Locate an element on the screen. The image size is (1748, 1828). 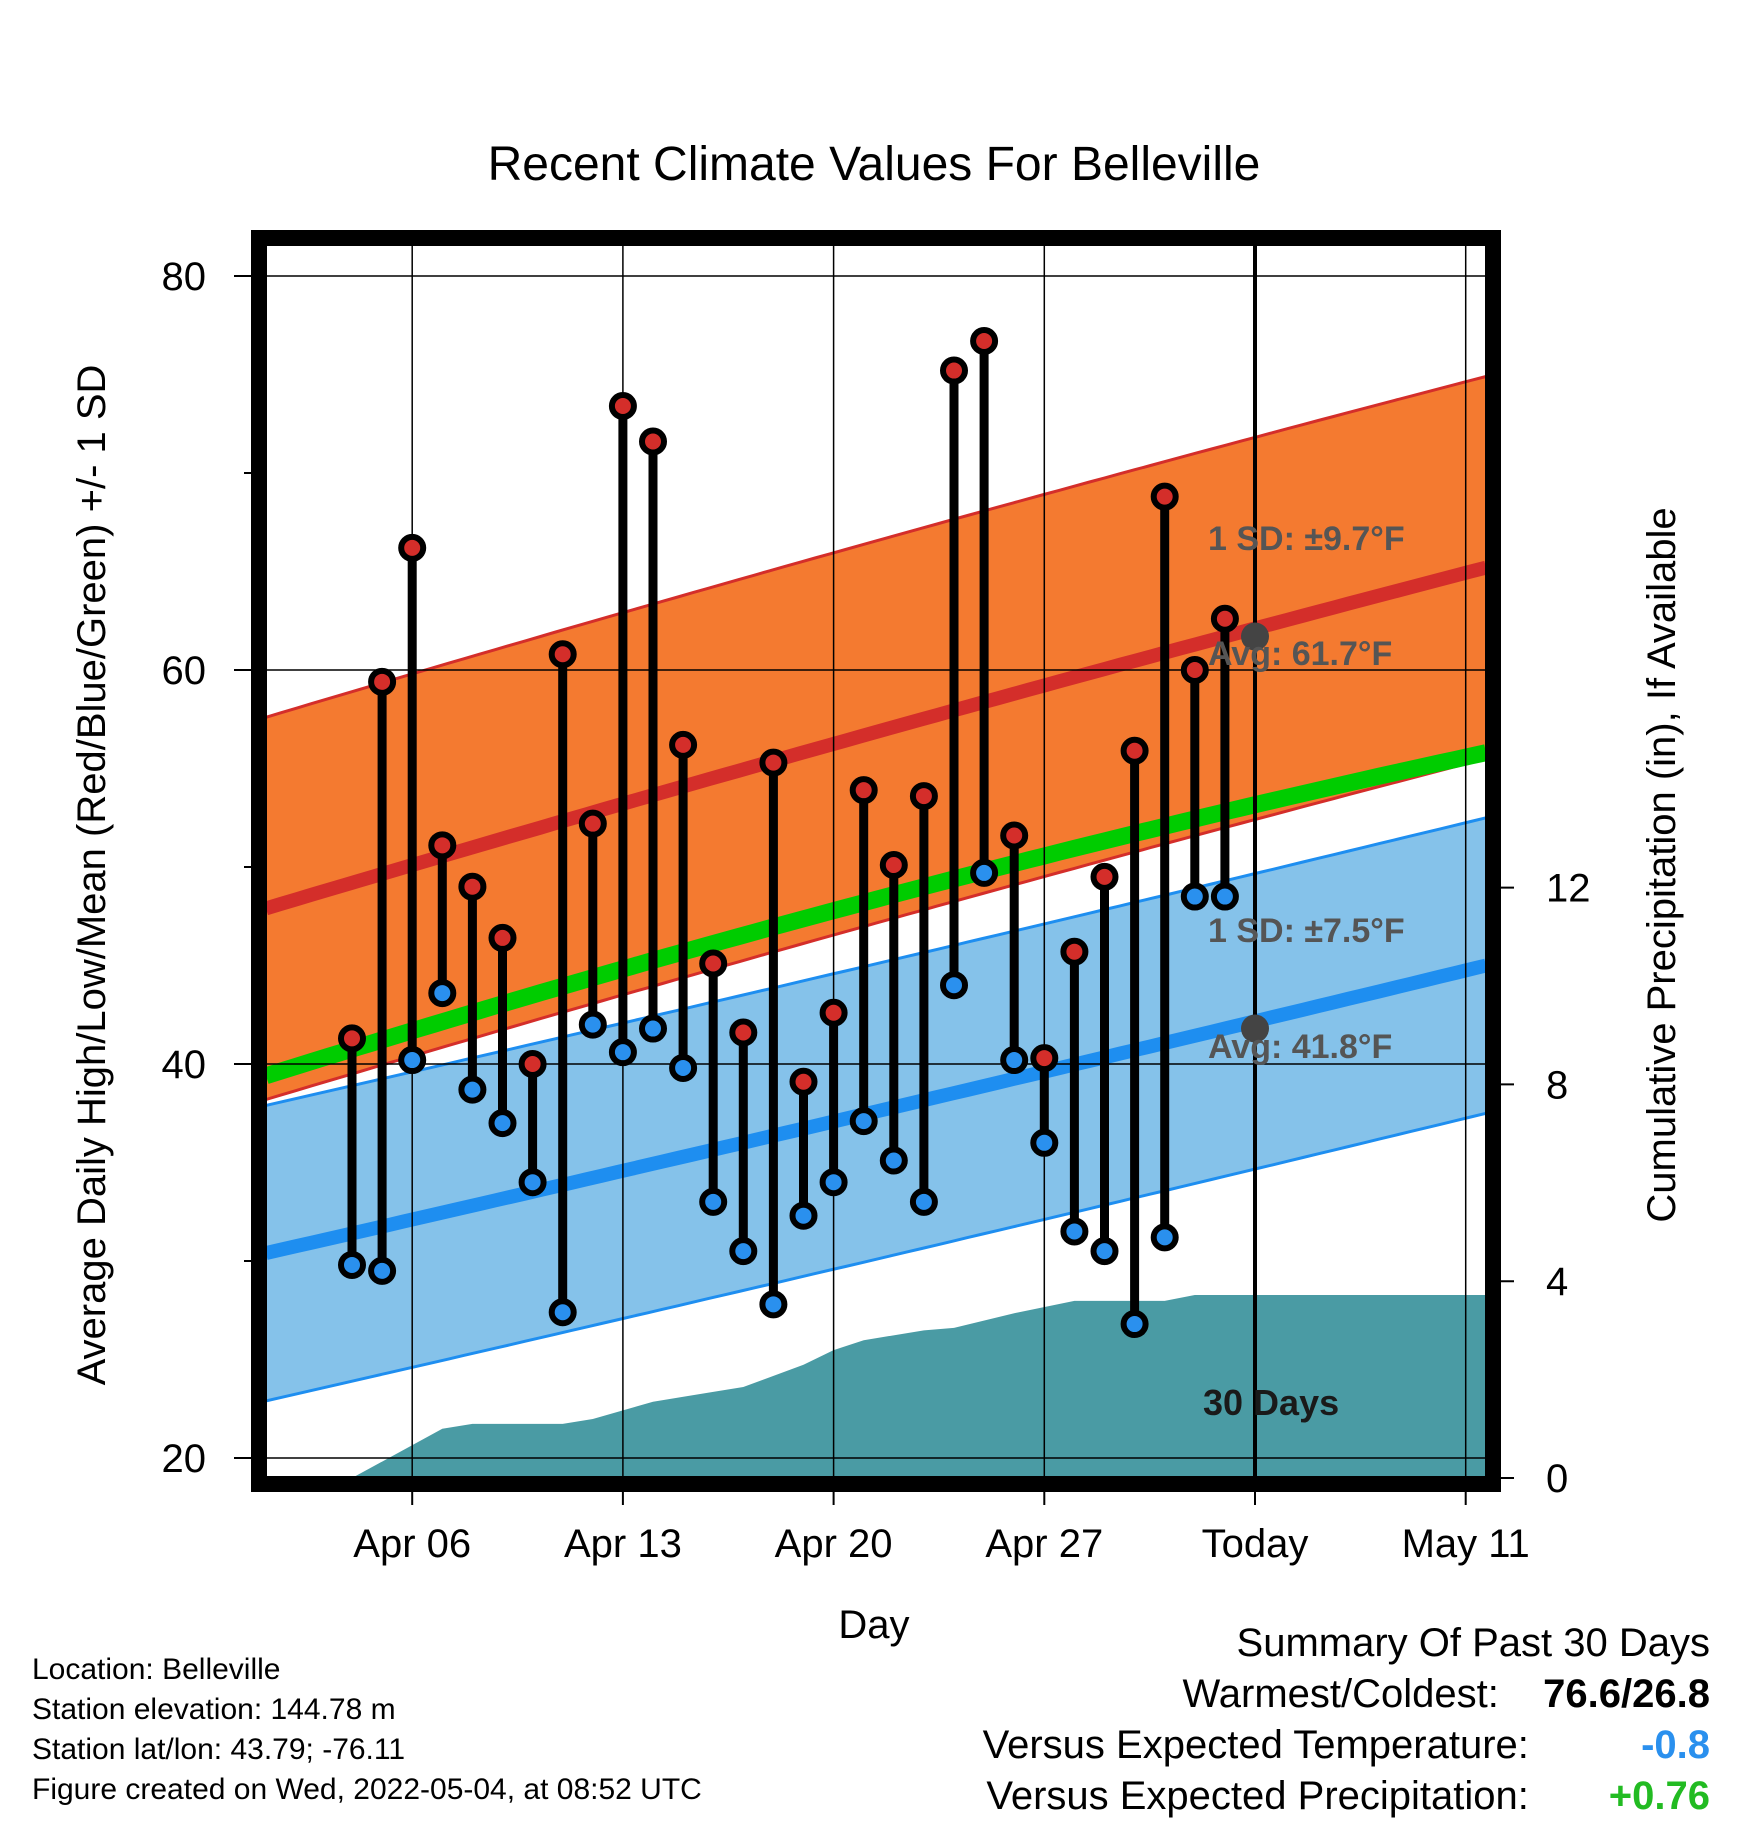
low-normal-line is located at coordinates (876, 1109).